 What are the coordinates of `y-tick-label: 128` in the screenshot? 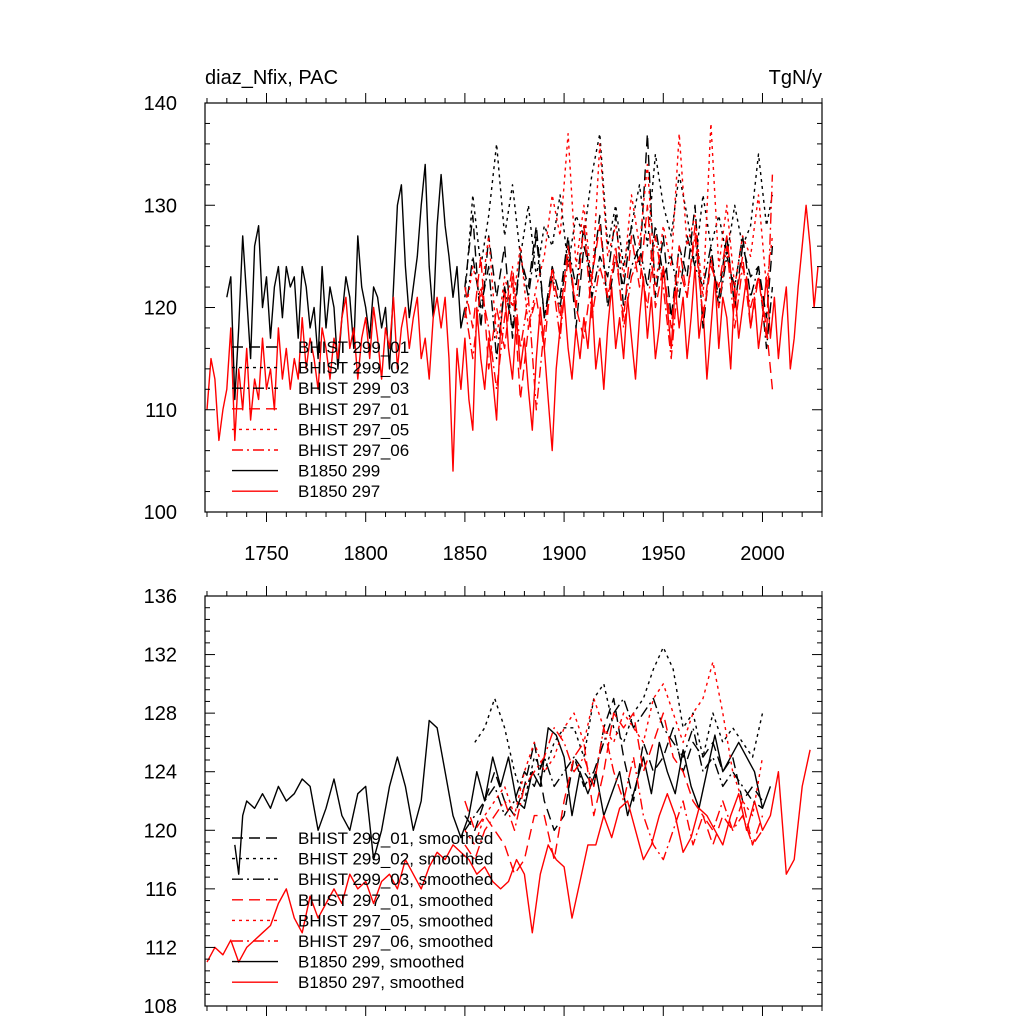 It's located at (160, 714).